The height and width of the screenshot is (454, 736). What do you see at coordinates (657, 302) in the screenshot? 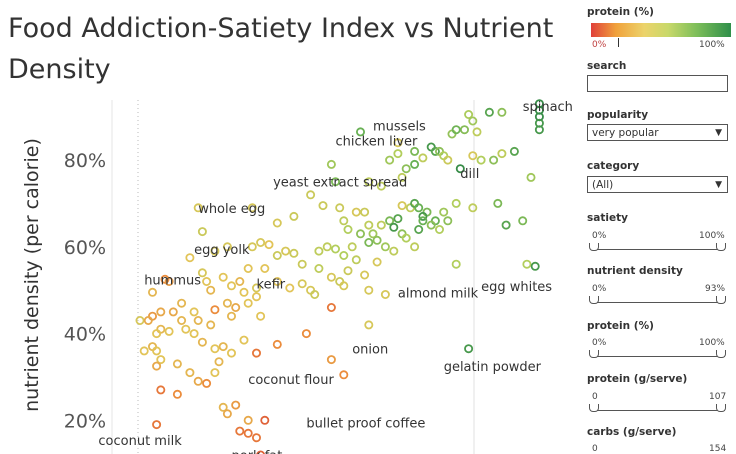
I see `nutrient-density-slider` at bounding box center [657, 302].